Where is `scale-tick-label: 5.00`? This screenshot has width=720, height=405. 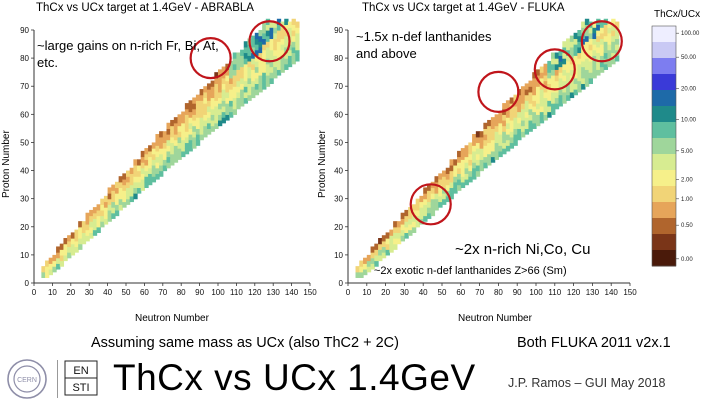 scale-tick-label: 5.00 is located at coordinates (687, 152).